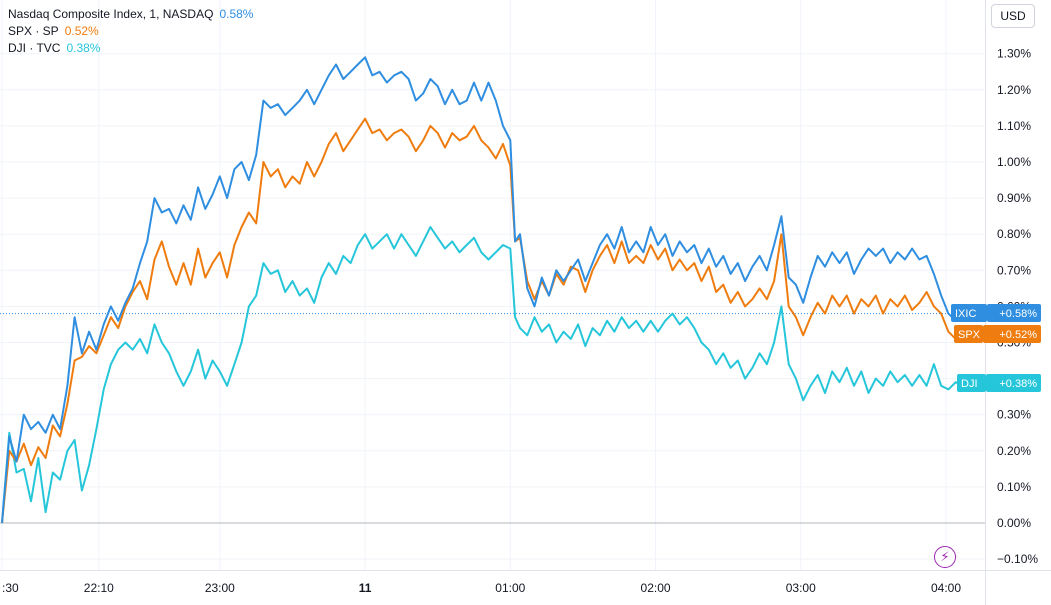 The width and height of the screenshot is (1051, 605). I want to click on legend-value: 0.52%, so click(81, 31).